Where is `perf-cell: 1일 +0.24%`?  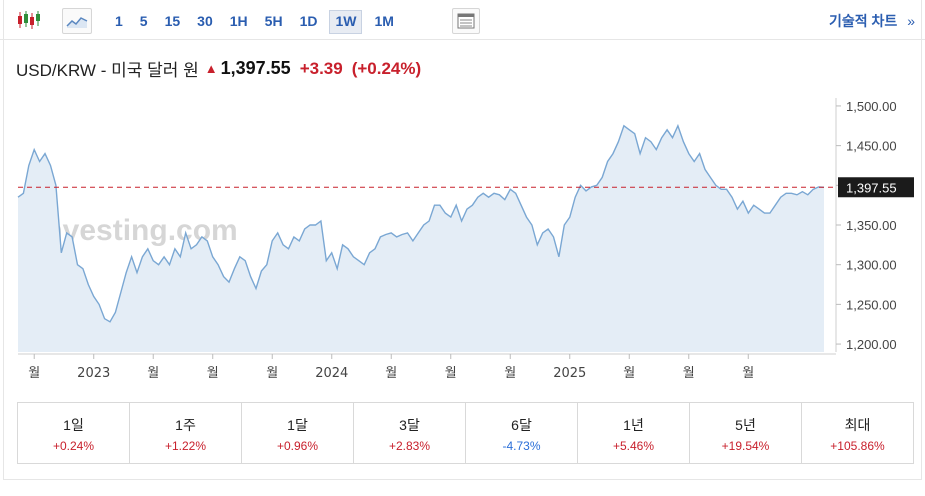
perf-cell: 1일 +0.24% is located at coordinates (74, 433).